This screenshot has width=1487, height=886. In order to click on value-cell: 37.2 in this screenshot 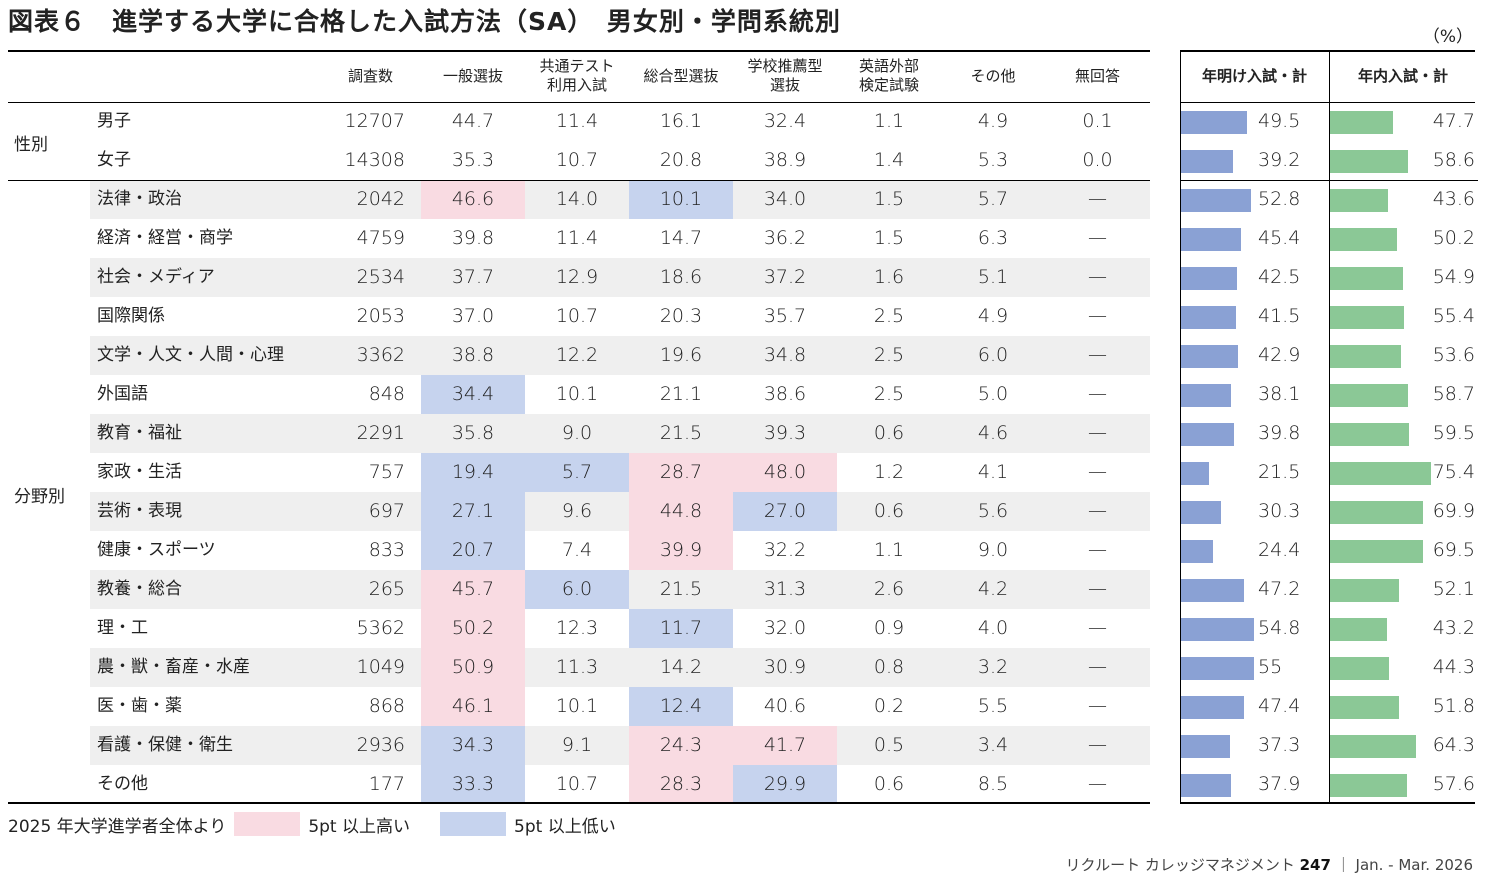, I will do `click(785, 277)`.